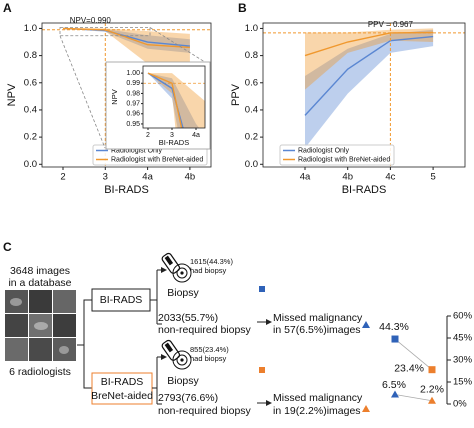 This screenshot has width=474, height=428. I want to click on value-label: 2.2%, so click(432, 390).